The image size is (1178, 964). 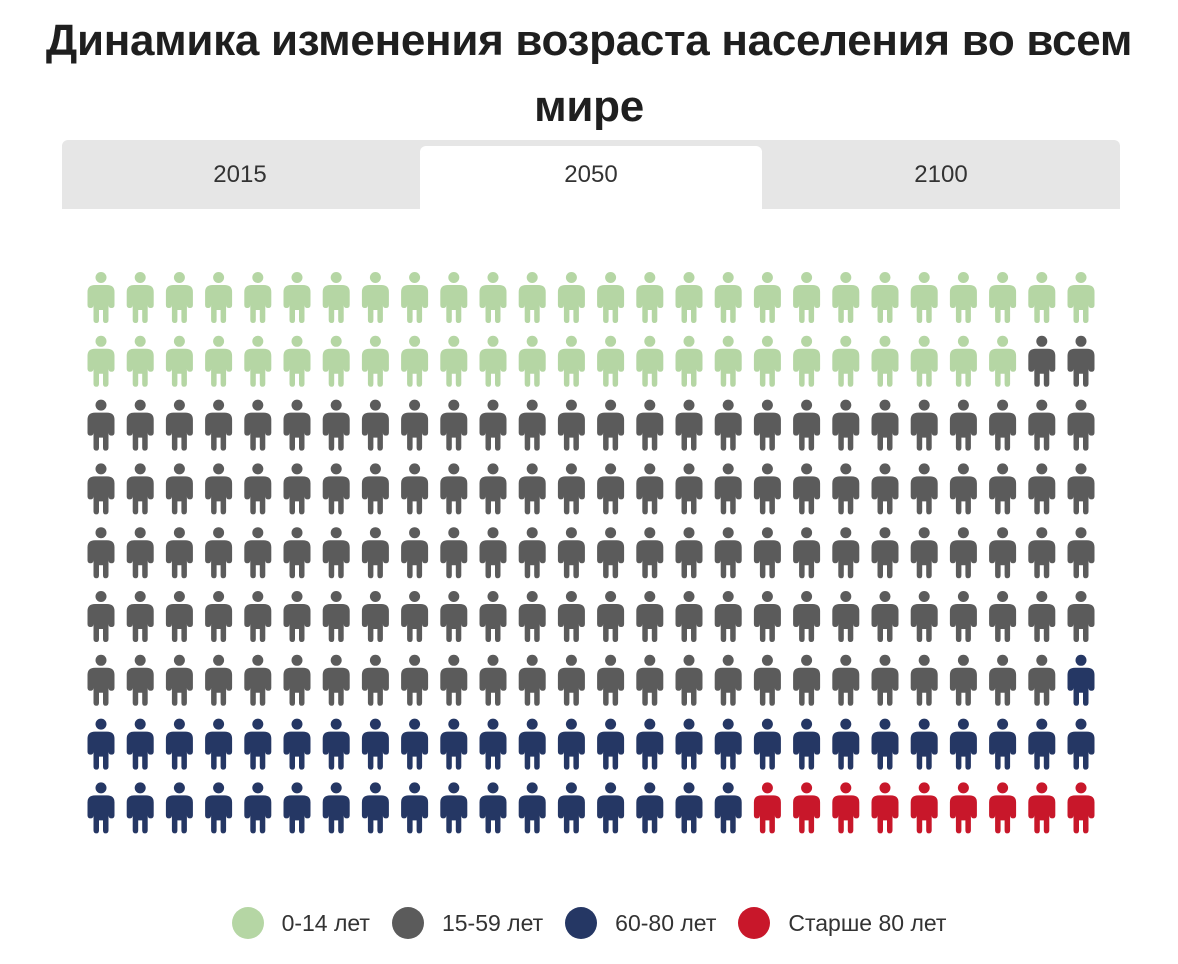 I want to click on legend-item-60-80: 60-80 лет, so click(x=640, y=923).